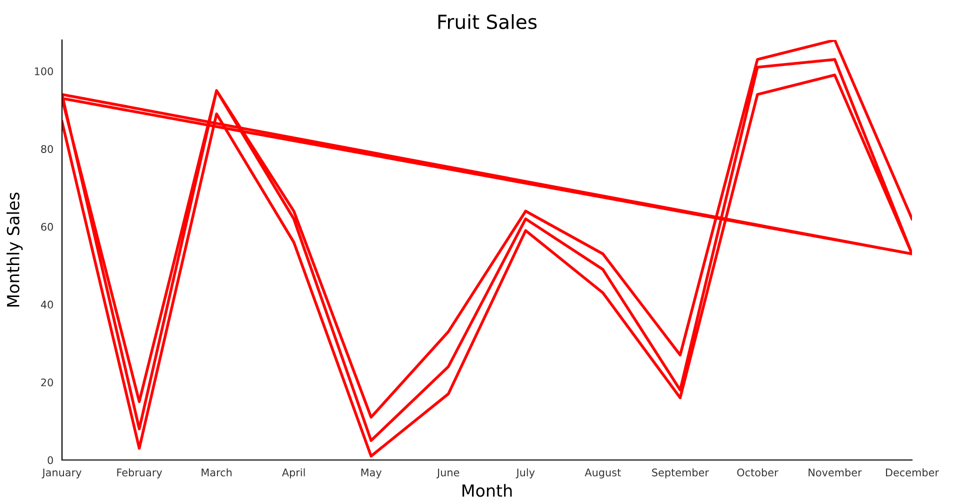 Image resolution: width=960 pixels, height=500 pixels. What do you see at coordinates (62, 473) in the screenshot?
I see `x-tick-label: January` at bounding box center [62, 473].